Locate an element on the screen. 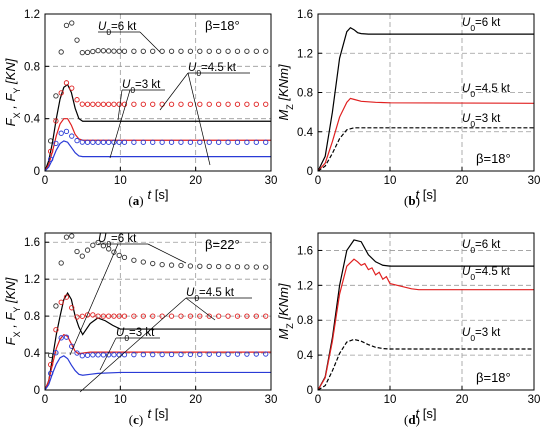 This screenshot has height=436, width=550. panel-caption: (d) is located at coordinates (412, 419).